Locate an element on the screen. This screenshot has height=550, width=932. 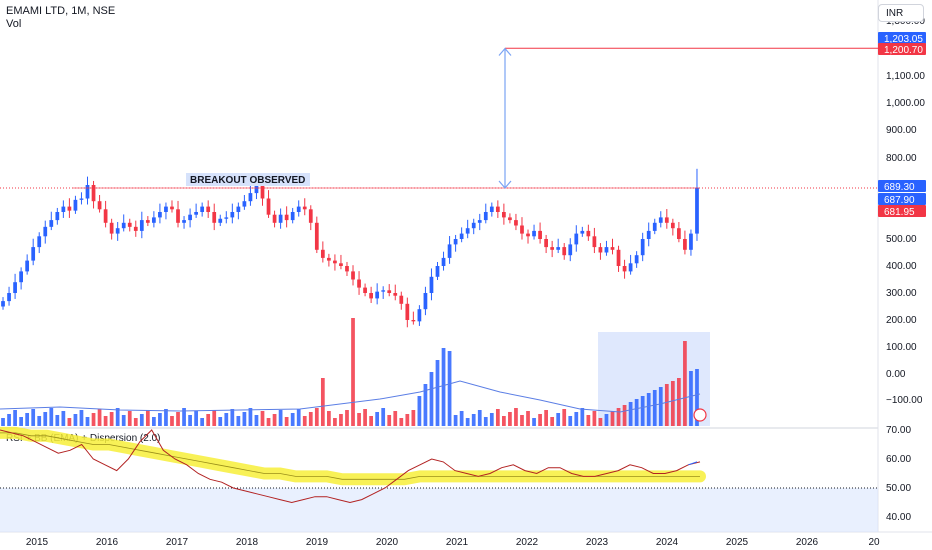
currency-selector: INR is located at coordinates (901, 13).